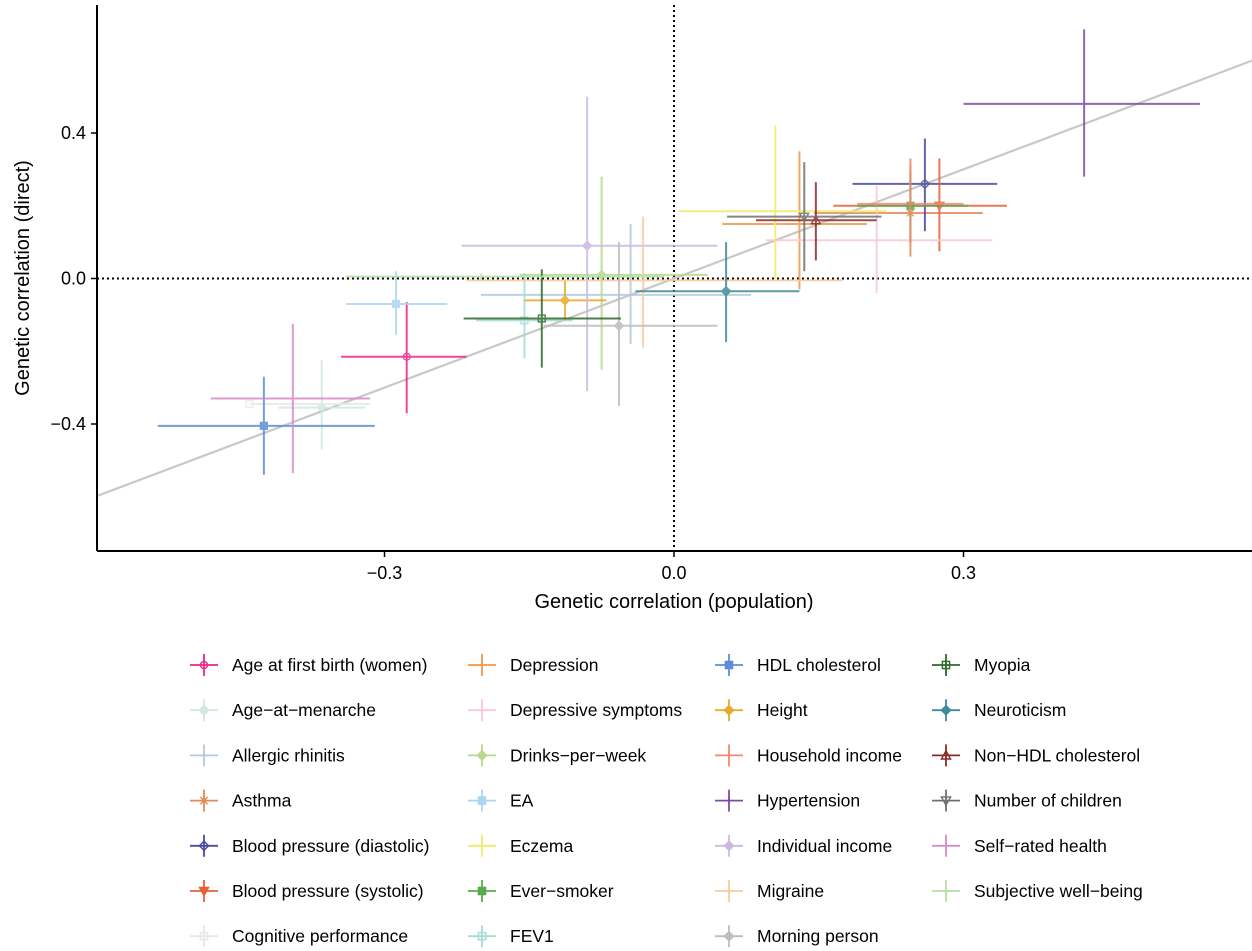 The width and height of the screenshot is (1252, 951). I want to click on legend-item-asthma: Asthma, so click(241, 800).